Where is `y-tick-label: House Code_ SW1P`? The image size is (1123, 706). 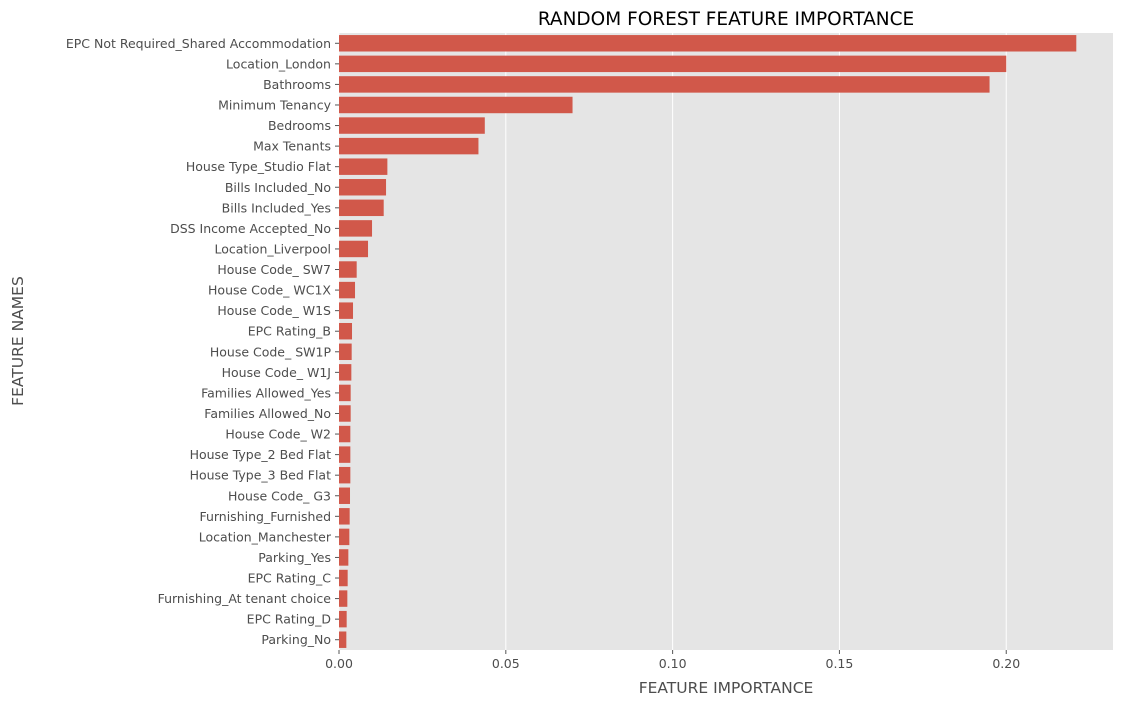
y-tick-label: House Code_ SW1P is located at coordinates (271, 351).